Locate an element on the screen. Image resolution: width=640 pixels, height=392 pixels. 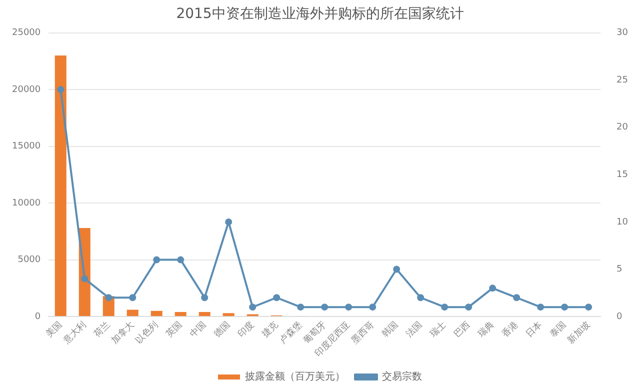
y-tick-label: 25000 is located at coordinates (26, 33).